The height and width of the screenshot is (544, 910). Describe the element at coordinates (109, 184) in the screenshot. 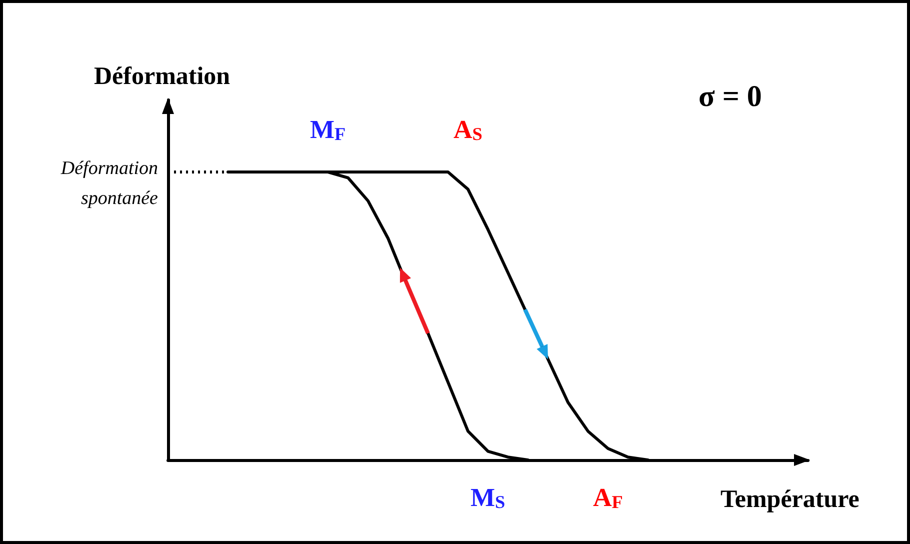

I see `text: Déformation spontanée` at that location.